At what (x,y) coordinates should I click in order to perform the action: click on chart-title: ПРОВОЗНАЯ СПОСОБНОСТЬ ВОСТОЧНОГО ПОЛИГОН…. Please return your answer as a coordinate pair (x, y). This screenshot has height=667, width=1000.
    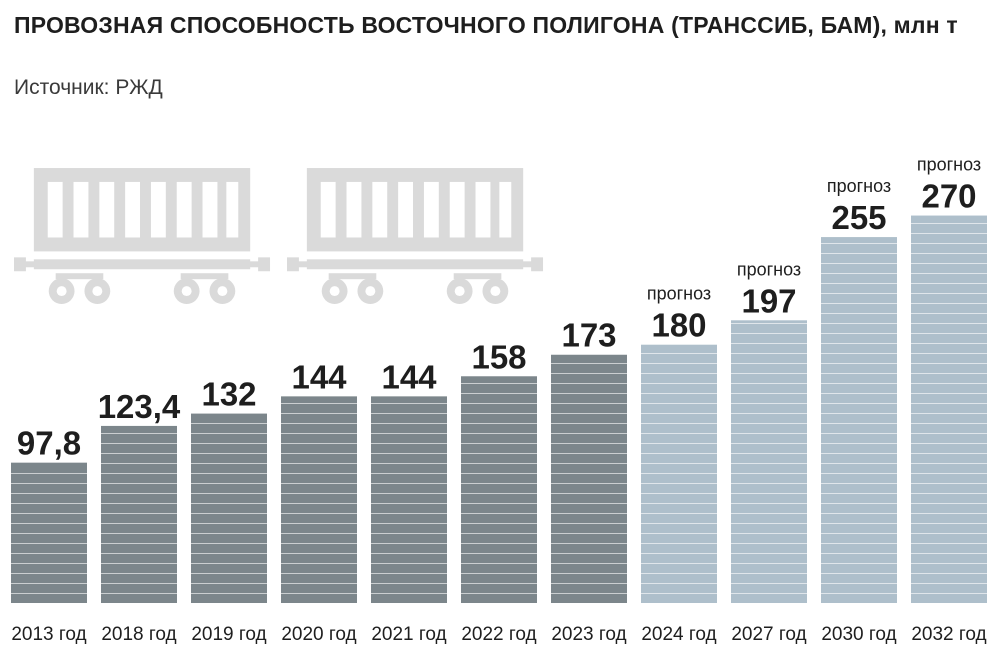
    Looking at the image, I should click on (486, 25).